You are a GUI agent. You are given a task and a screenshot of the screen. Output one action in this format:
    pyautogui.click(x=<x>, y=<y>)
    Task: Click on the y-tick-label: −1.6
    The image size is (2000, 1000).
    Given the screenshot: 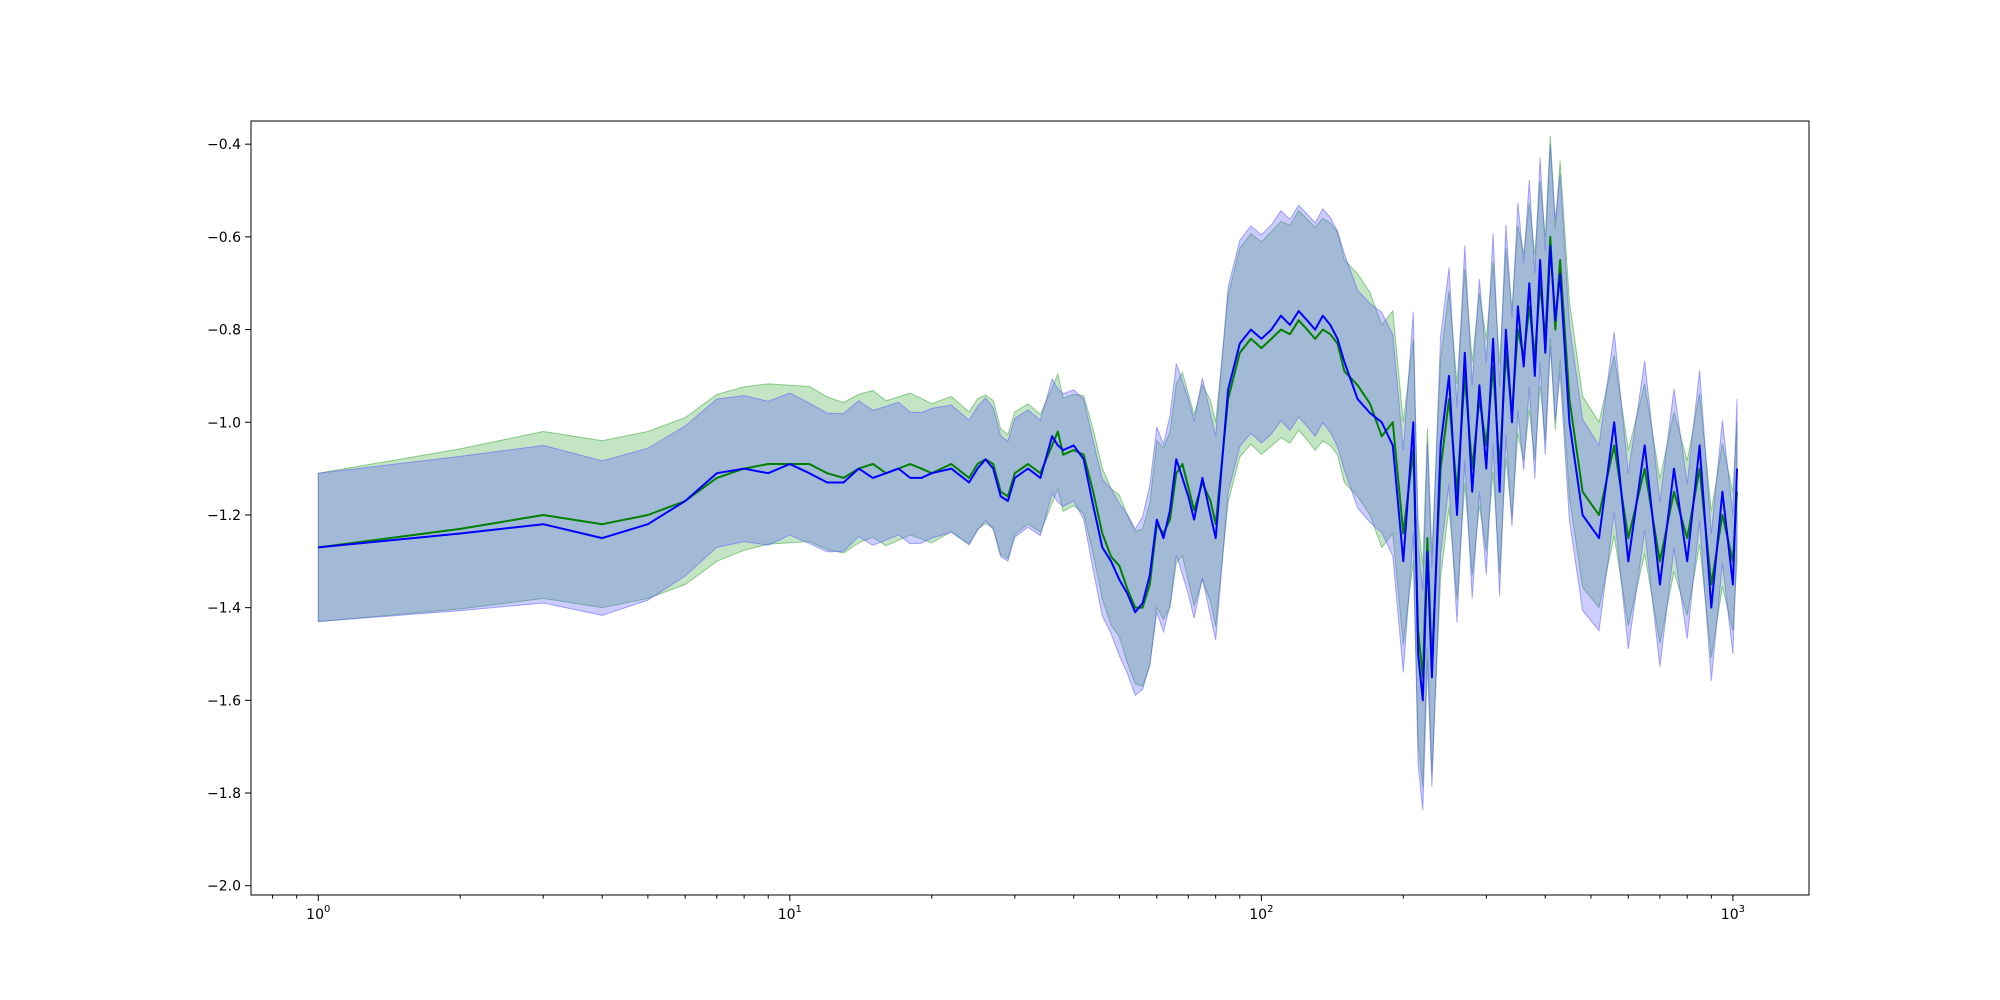 What is the action you would take?
    pyautogui.click(x=224, y=701)
    